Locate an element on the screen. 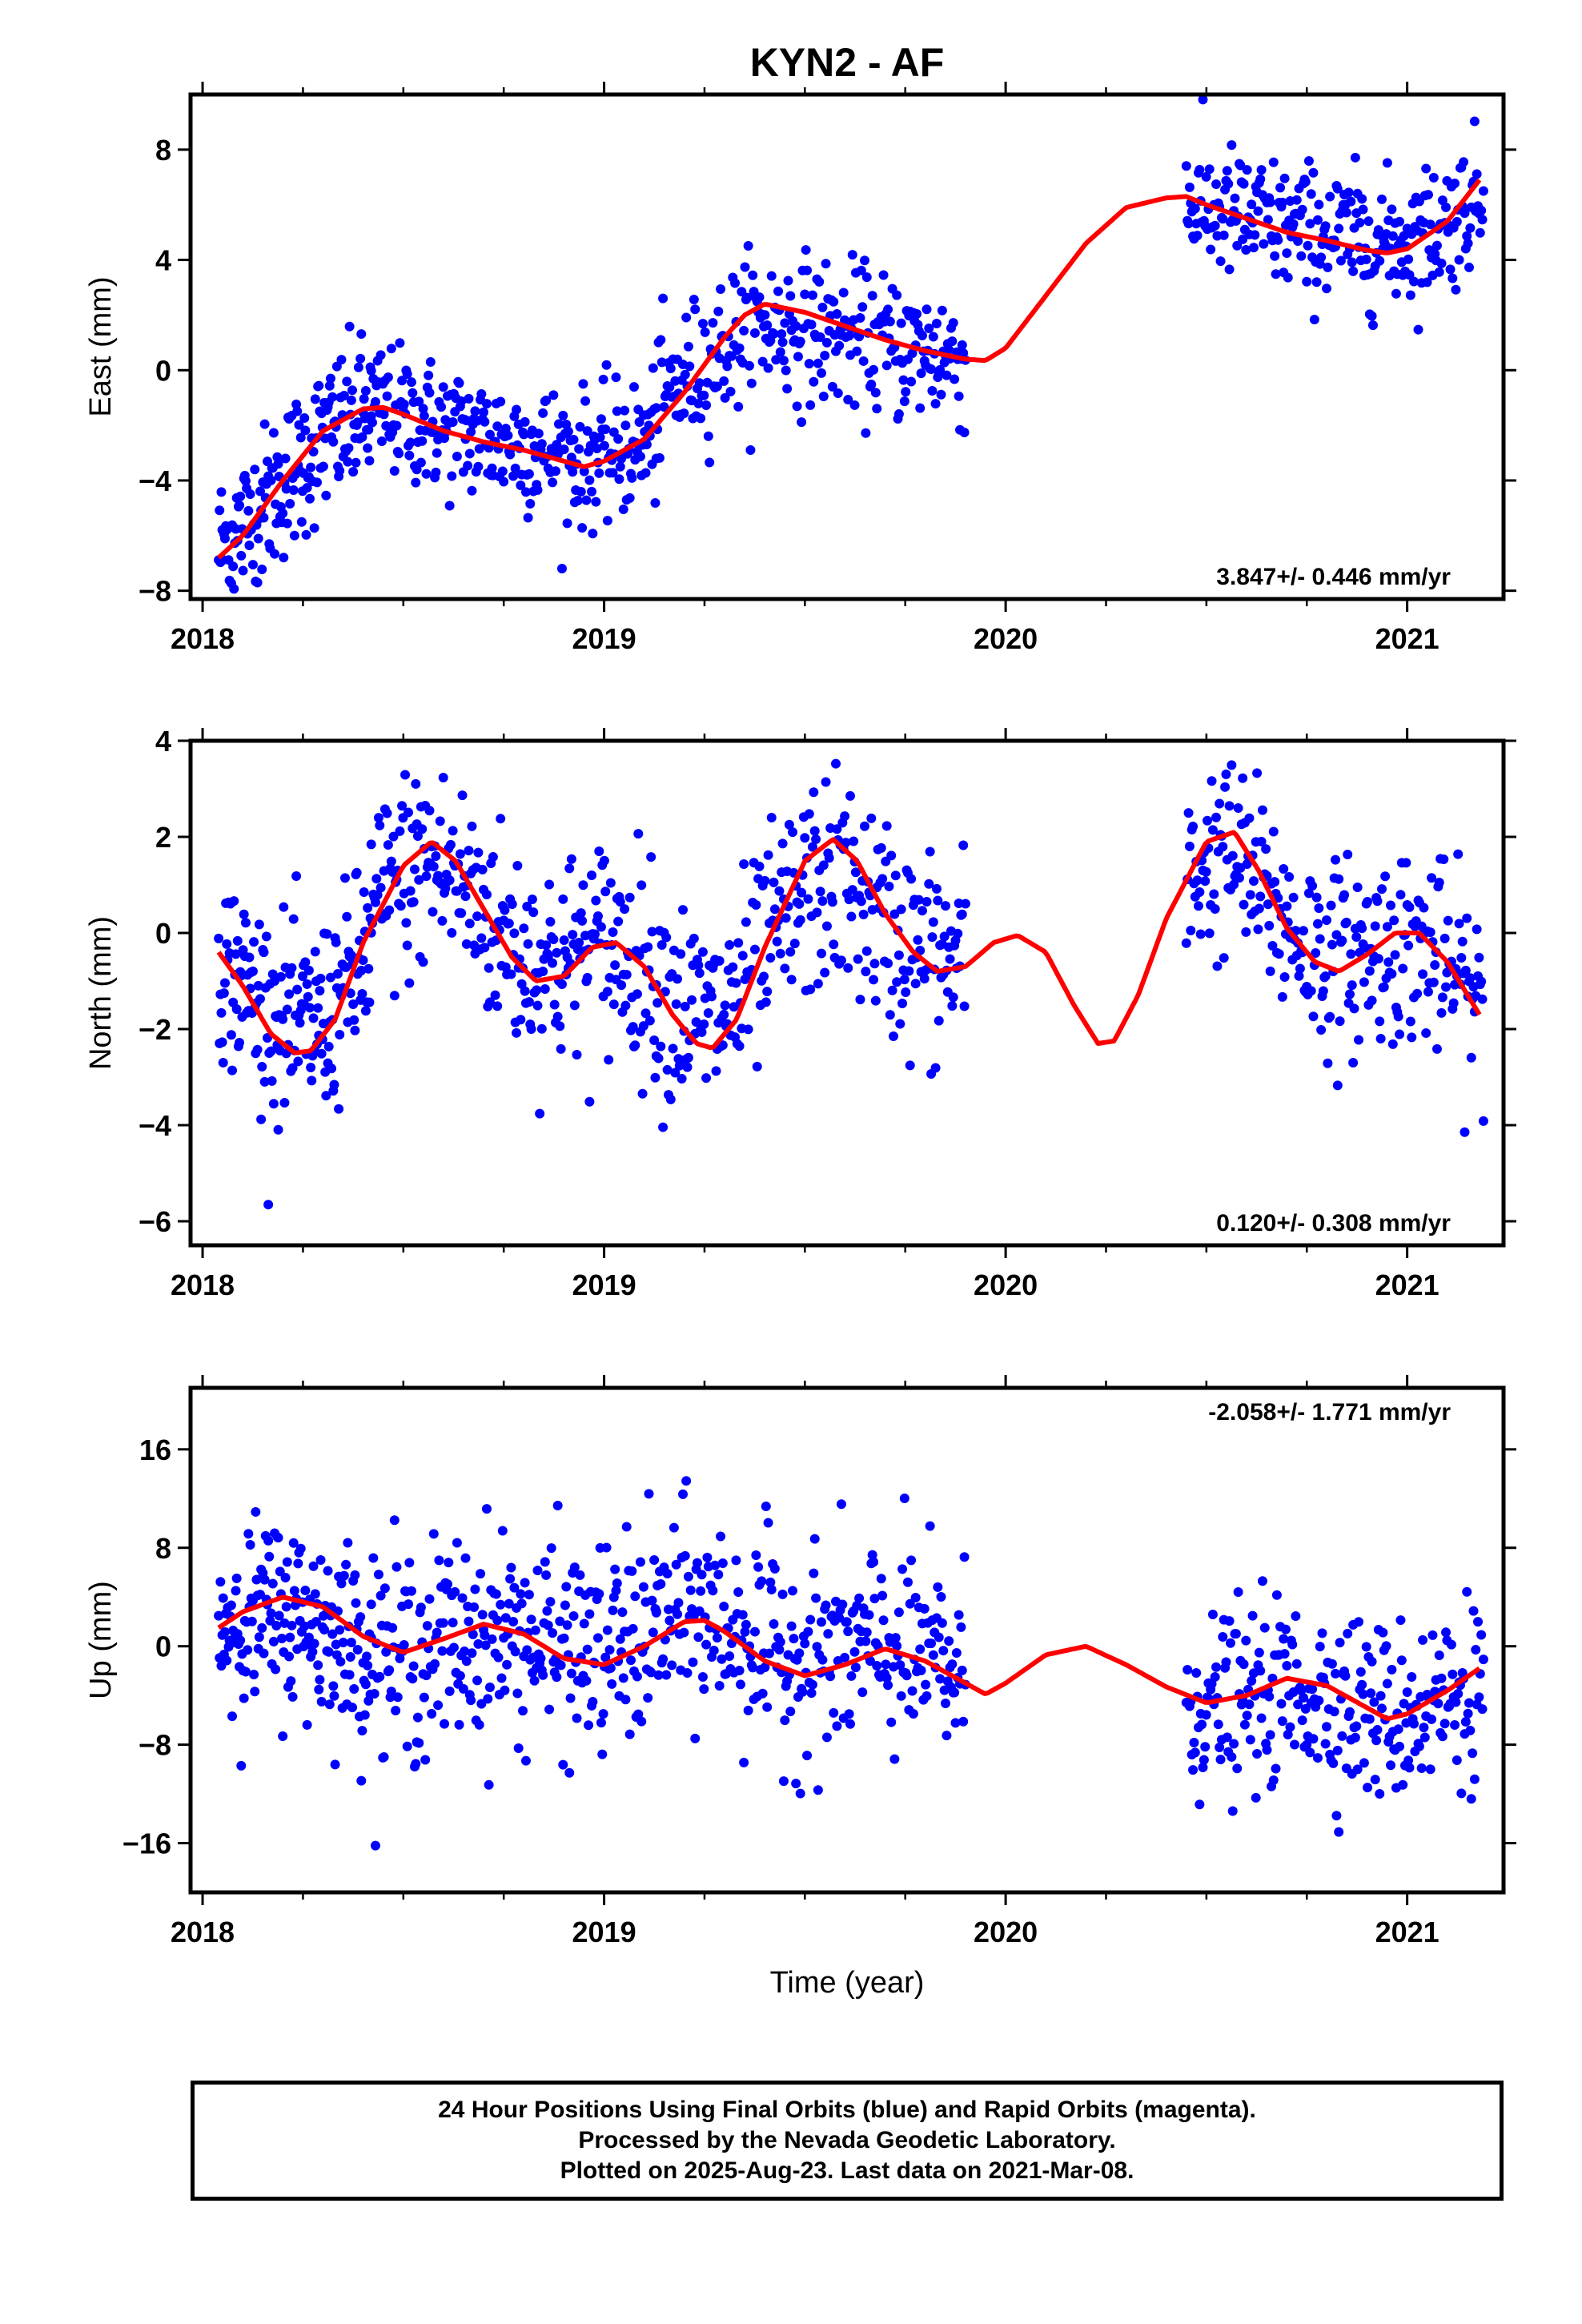 The height and width of the screenshot is (2324, 1582). model-curve-up is located at coordinates (849, 1658).